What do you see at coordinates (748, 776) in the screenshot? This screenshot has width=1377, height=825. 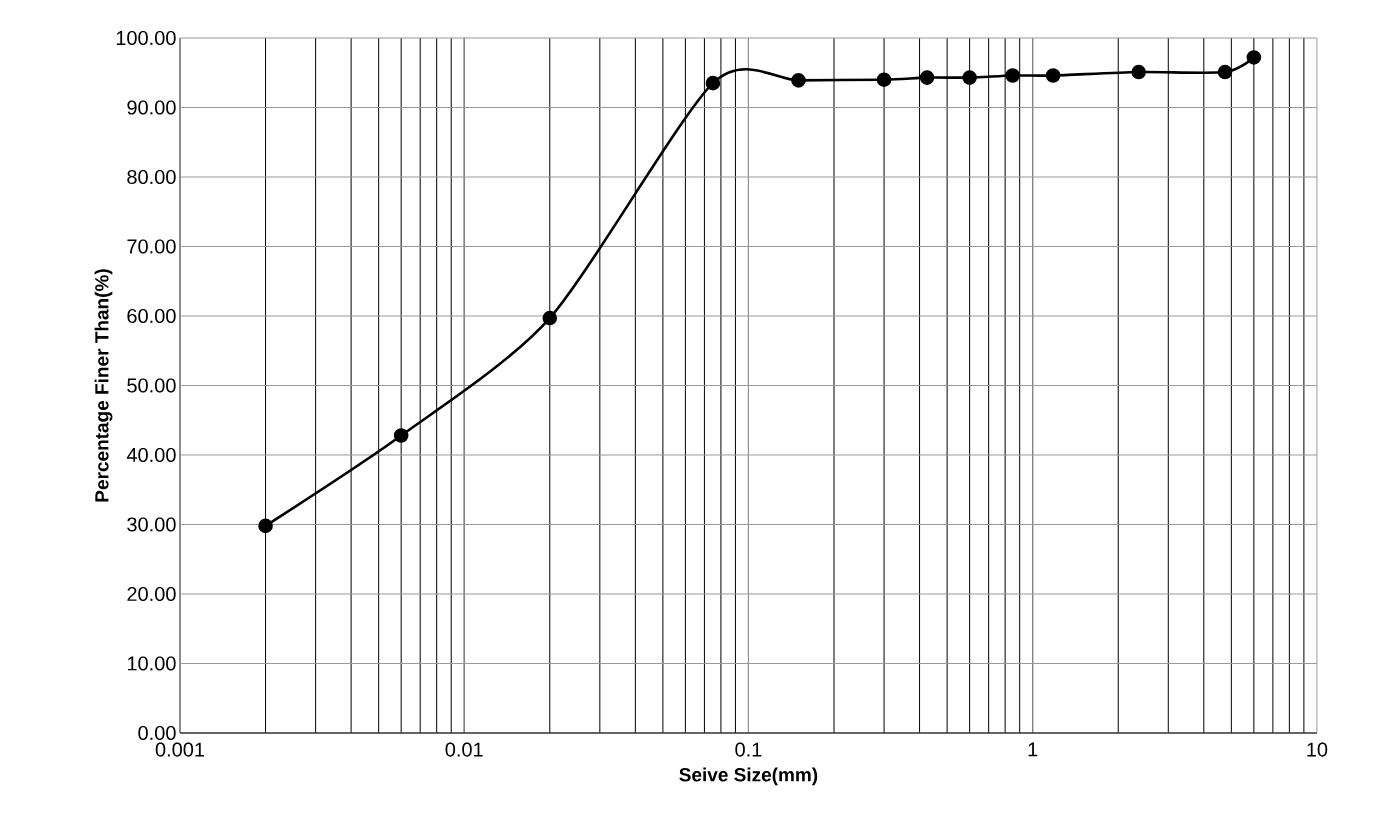 I see `x-axis-title: Seive Size(mm)` at bounding box center [748, 776].